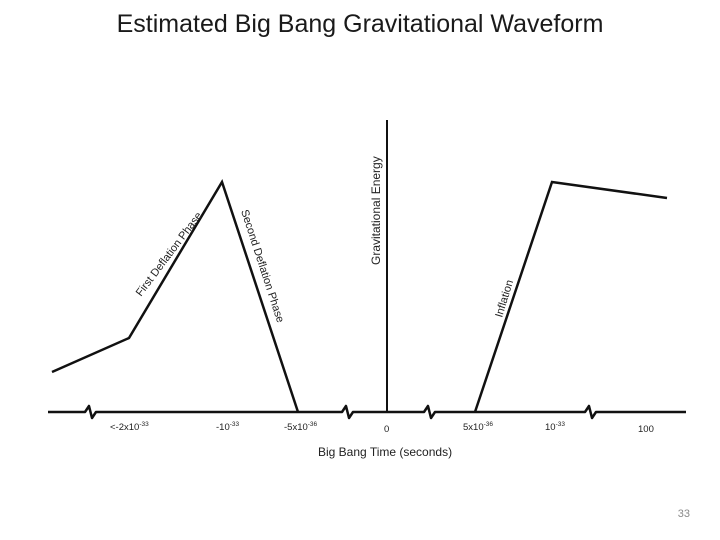  Describe the element at coordinates (478, 427) in the screenshot. I see `tick-label: 5x10⁻³⁶` at that location.